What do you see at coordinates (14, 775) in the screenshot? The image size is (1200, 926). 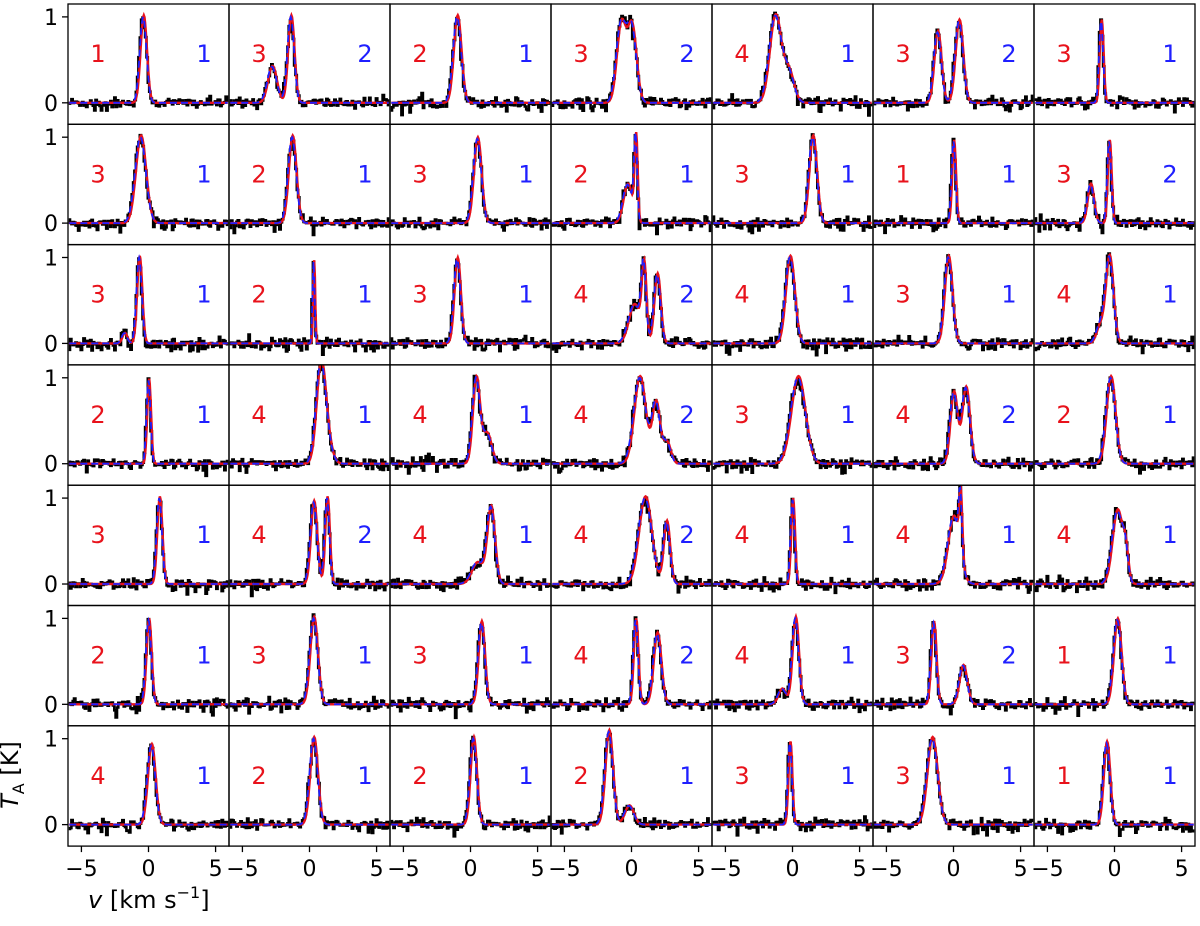 I see `y-axis-label: TA [K]` at bounding box center [14, 775].